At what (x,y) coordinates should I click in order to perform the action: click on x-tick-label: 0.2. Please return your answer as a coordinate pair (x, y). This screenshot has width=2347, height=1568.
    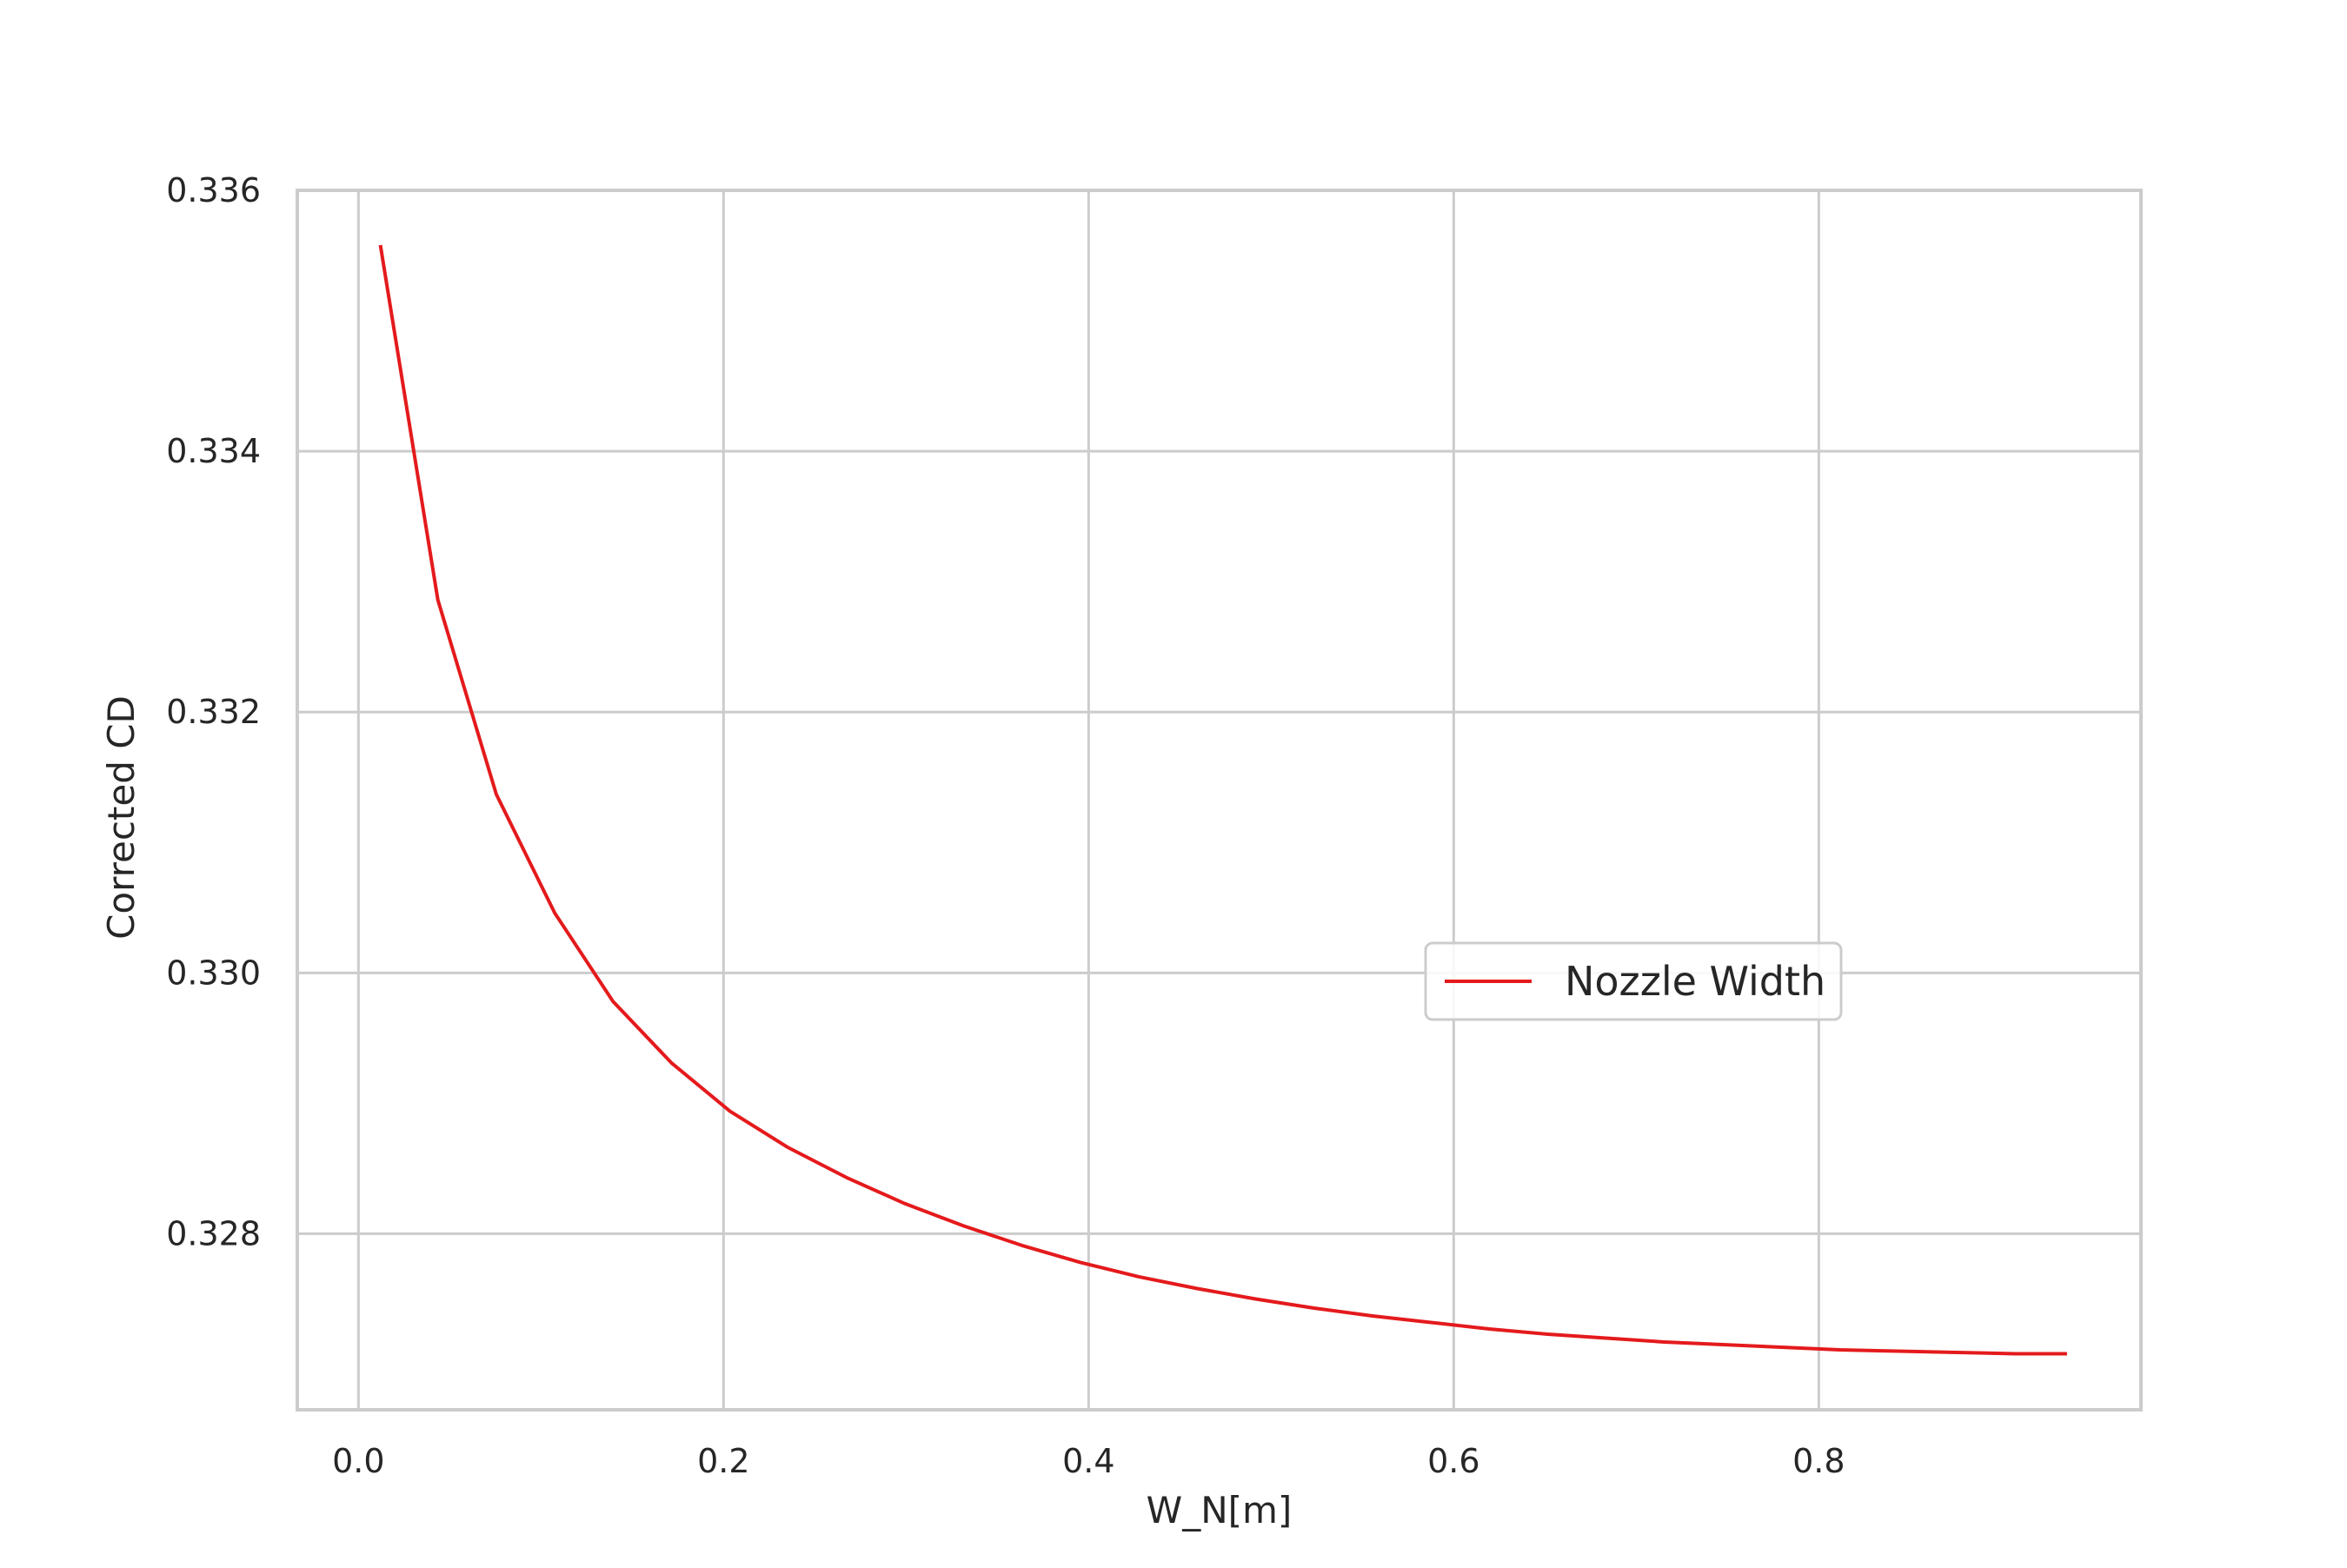
    Looking at the image, I should click on (723, 1461).